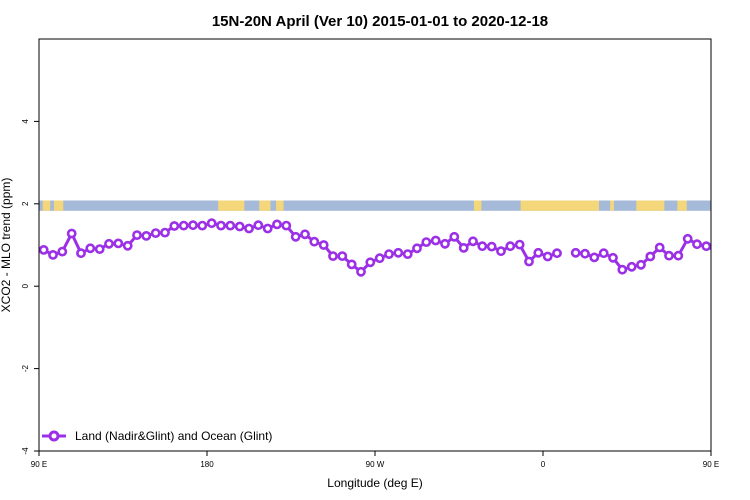 The image size is (750, 500). Describe the element at coordinates (30, 287) in the screenshot. I see `y-axis: -4 -2 0 2 4` at that location.